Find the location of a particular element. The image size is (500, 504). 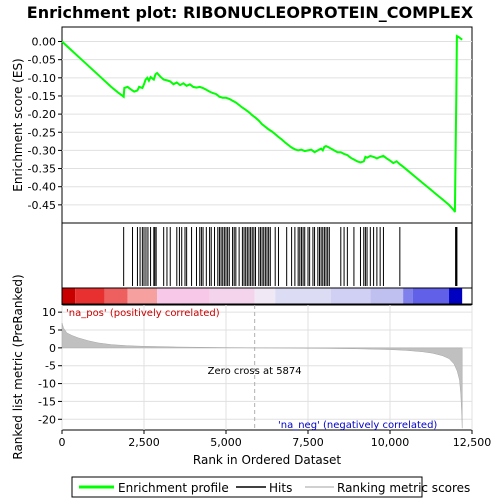

metric-y-ticks: 10 5 0 -5 -10 -15 -20 is located at coordinates (50, 366).